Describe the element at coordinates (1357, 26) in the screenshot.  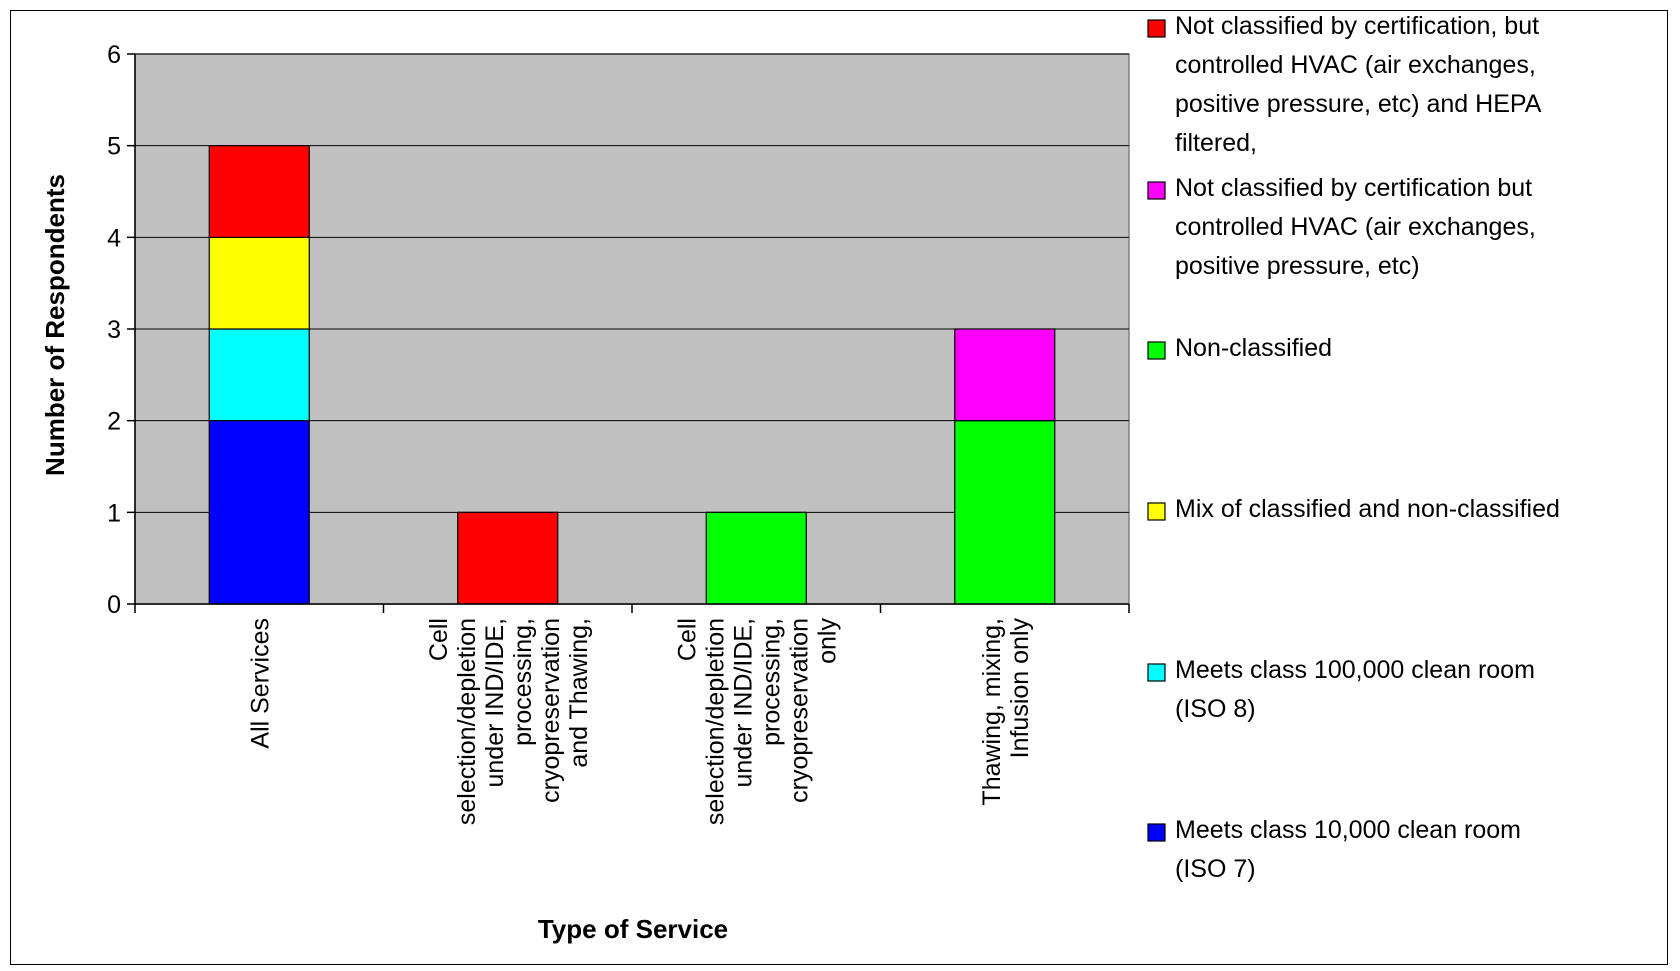
I see `legend-label-line: Not classified by certification, but` at that location.